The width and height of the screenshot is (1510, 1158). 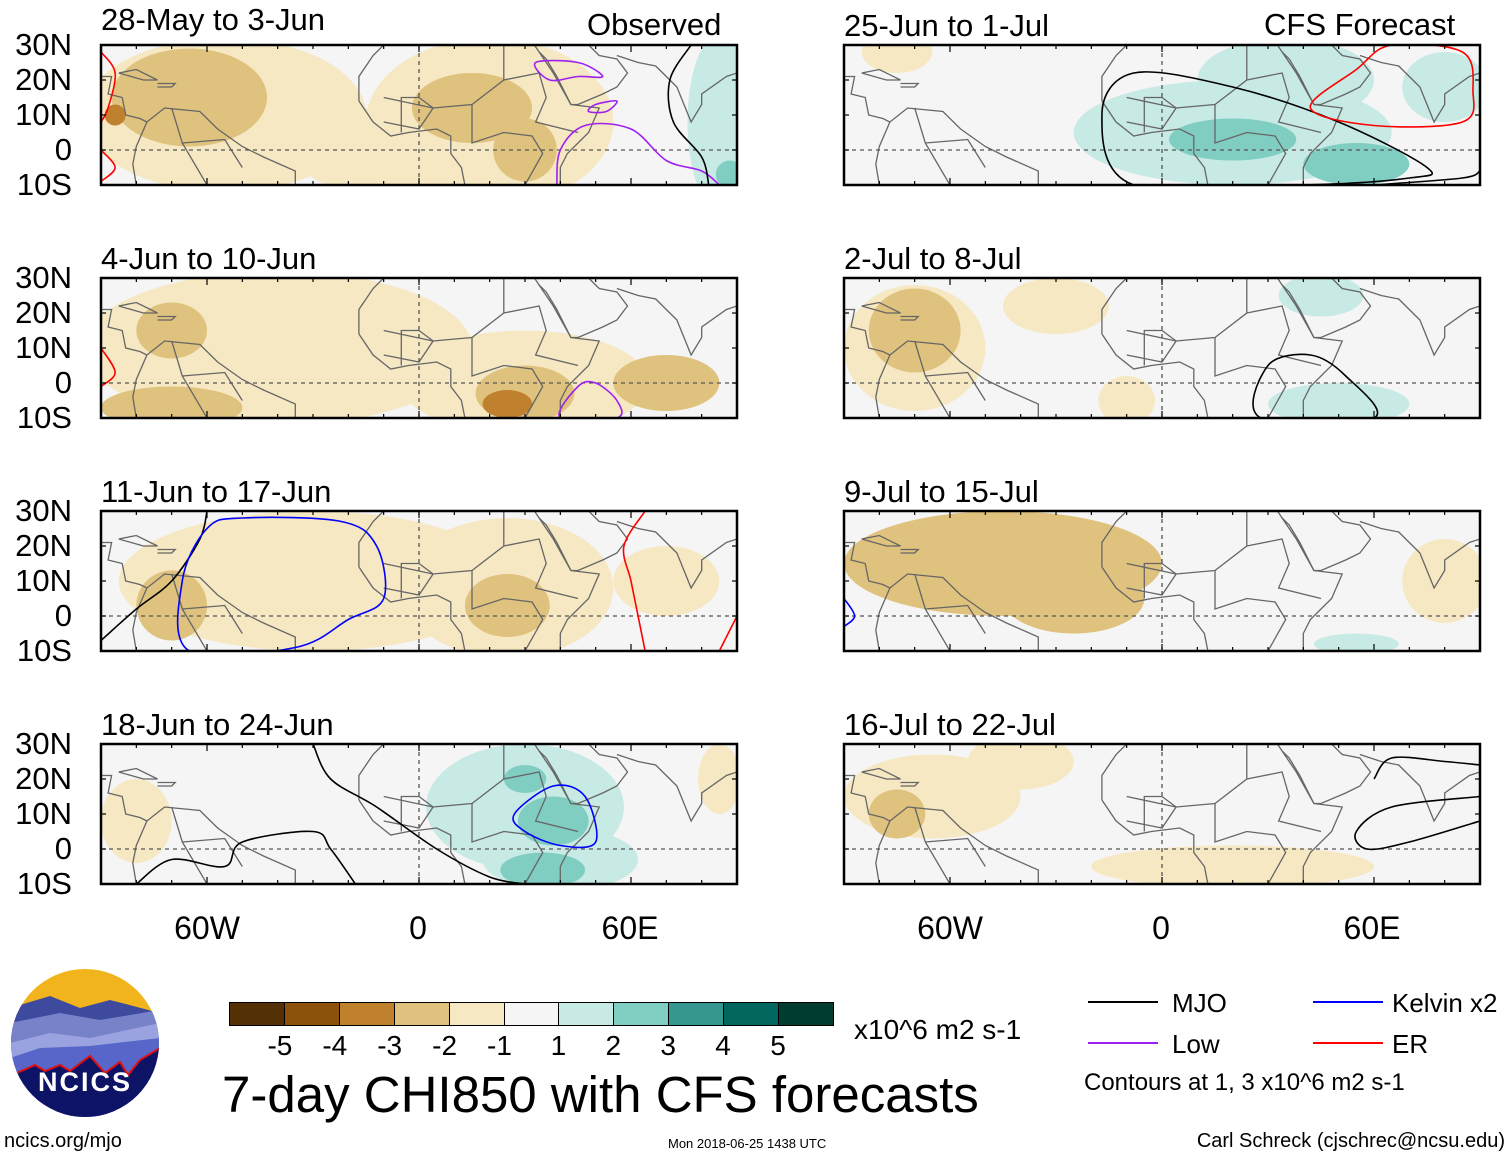 I want to click on lon-tick-label: 60E, so click(x=630, y=928).